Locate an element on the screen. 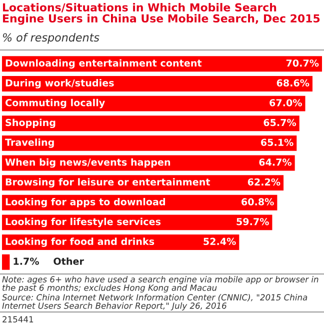  y-tick-label: Other is located at coordinates (69, 261).